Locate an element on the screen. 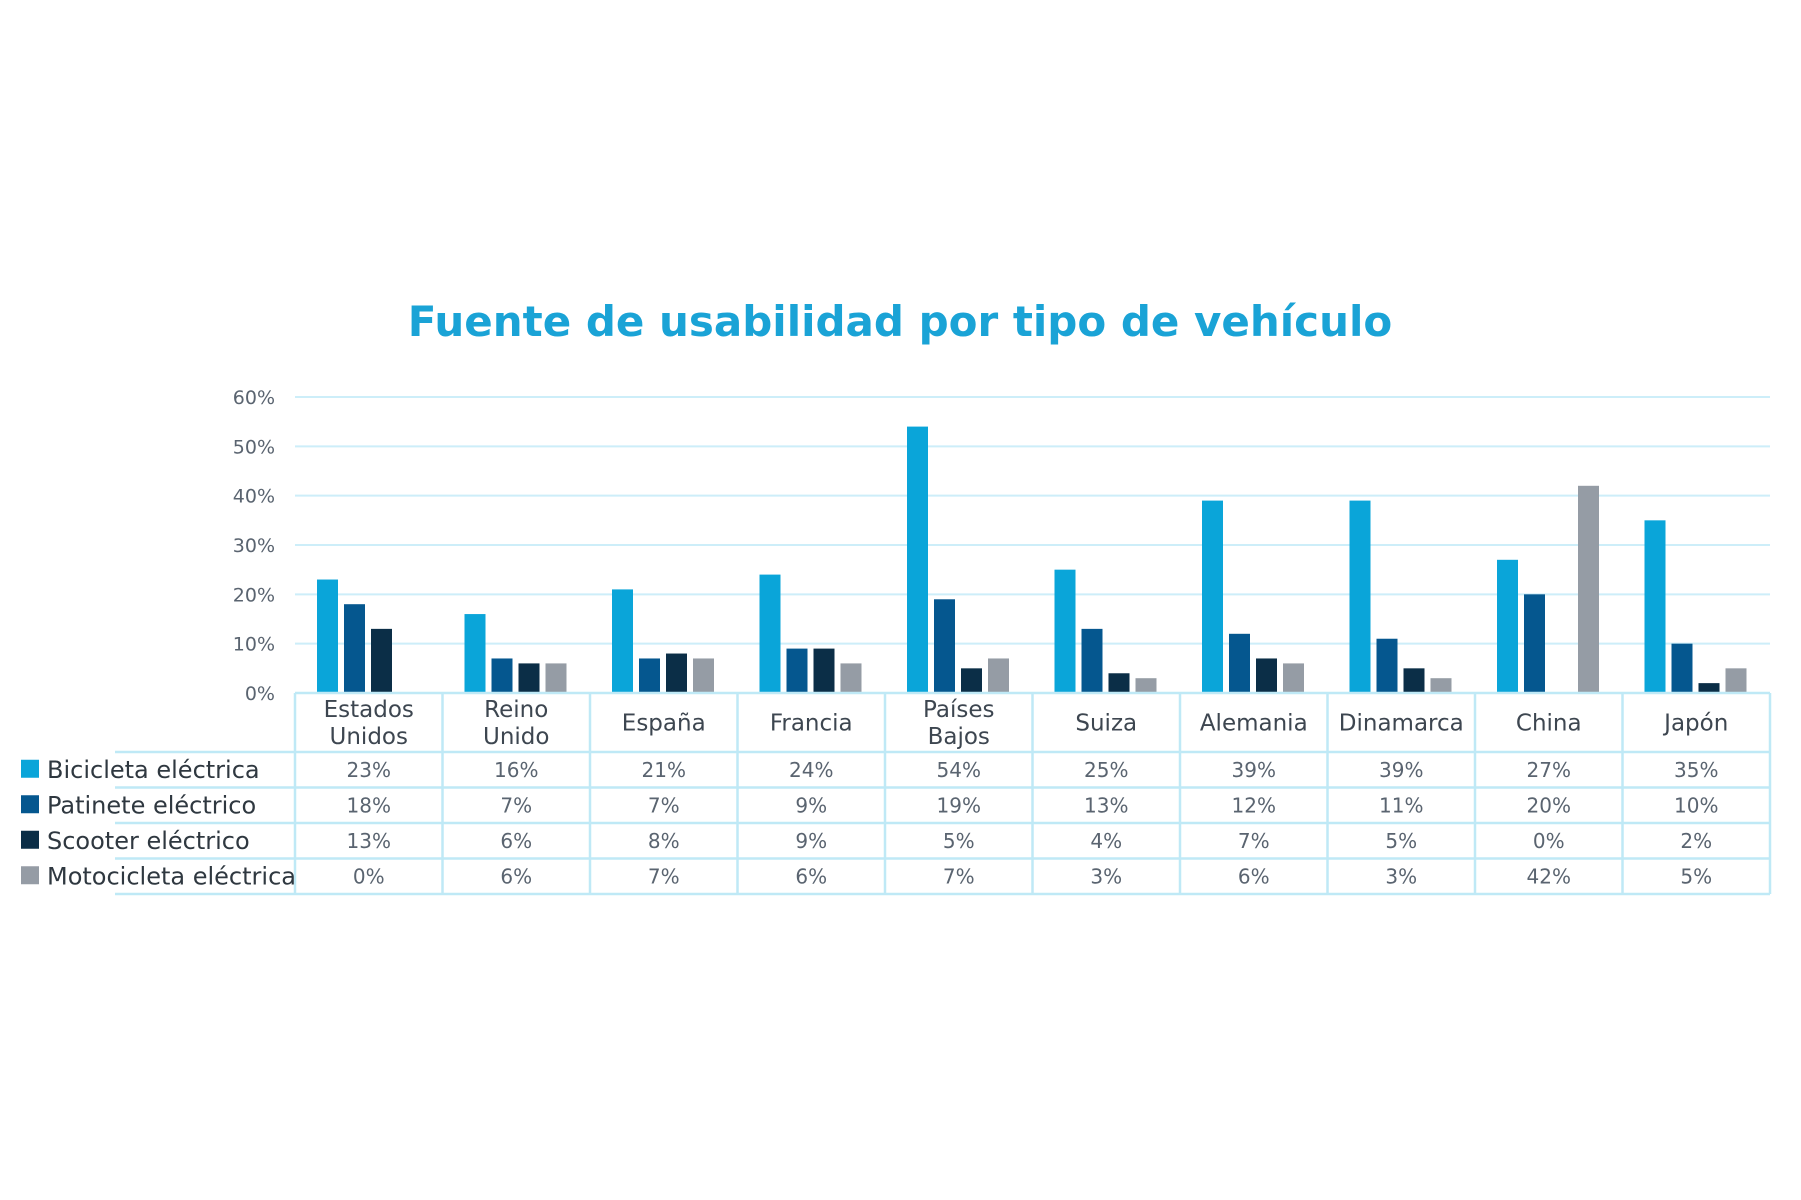 The height and width of the screenshot is (1200, 1801). data-label: 21% is located at coordinates (664, 770).